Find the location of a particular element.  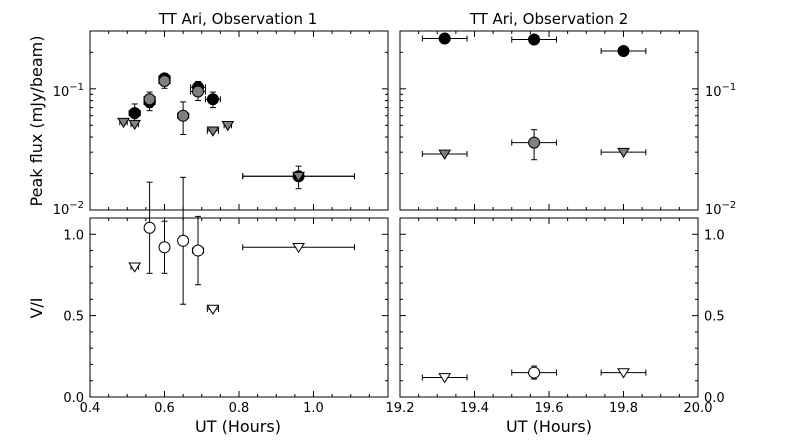

obs1-title: TT Ari, Observation 1 is located at coordinates (238, 19).